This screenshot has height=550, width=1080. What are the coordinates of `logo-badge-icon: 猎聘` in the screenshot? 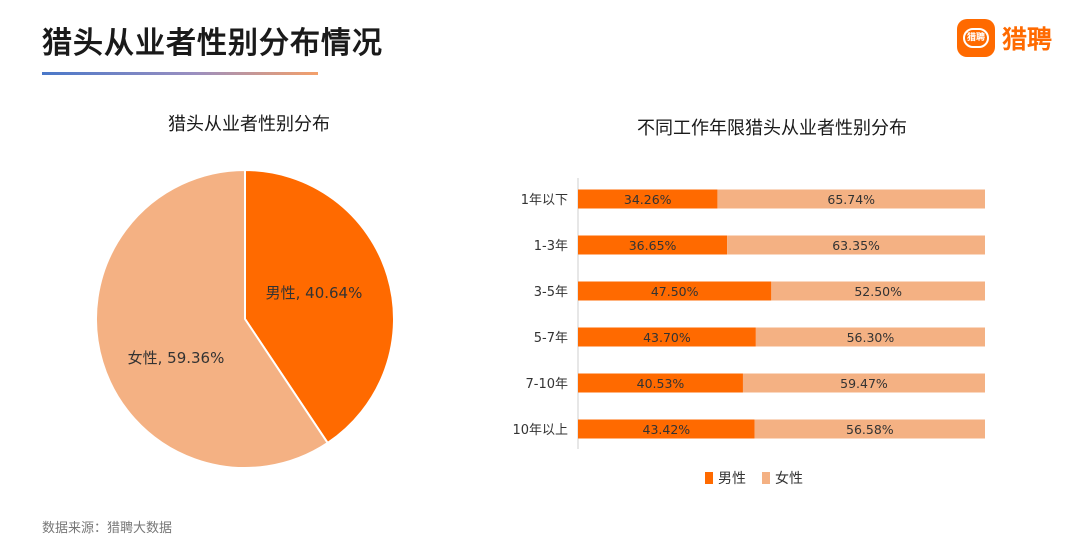 It's located at (976, 38).